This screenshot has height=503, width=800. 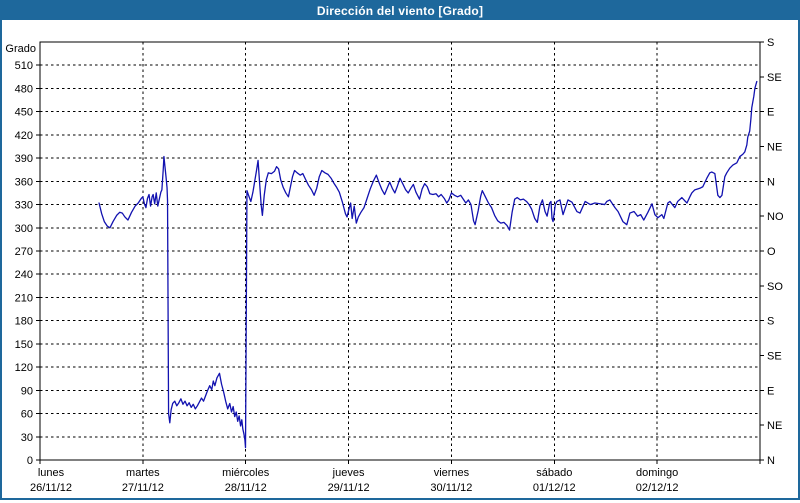 What do you see at coordinates (24, 159) in the screenshot?
I see `y-tick-label: 390` at bounding box center [24, 159].